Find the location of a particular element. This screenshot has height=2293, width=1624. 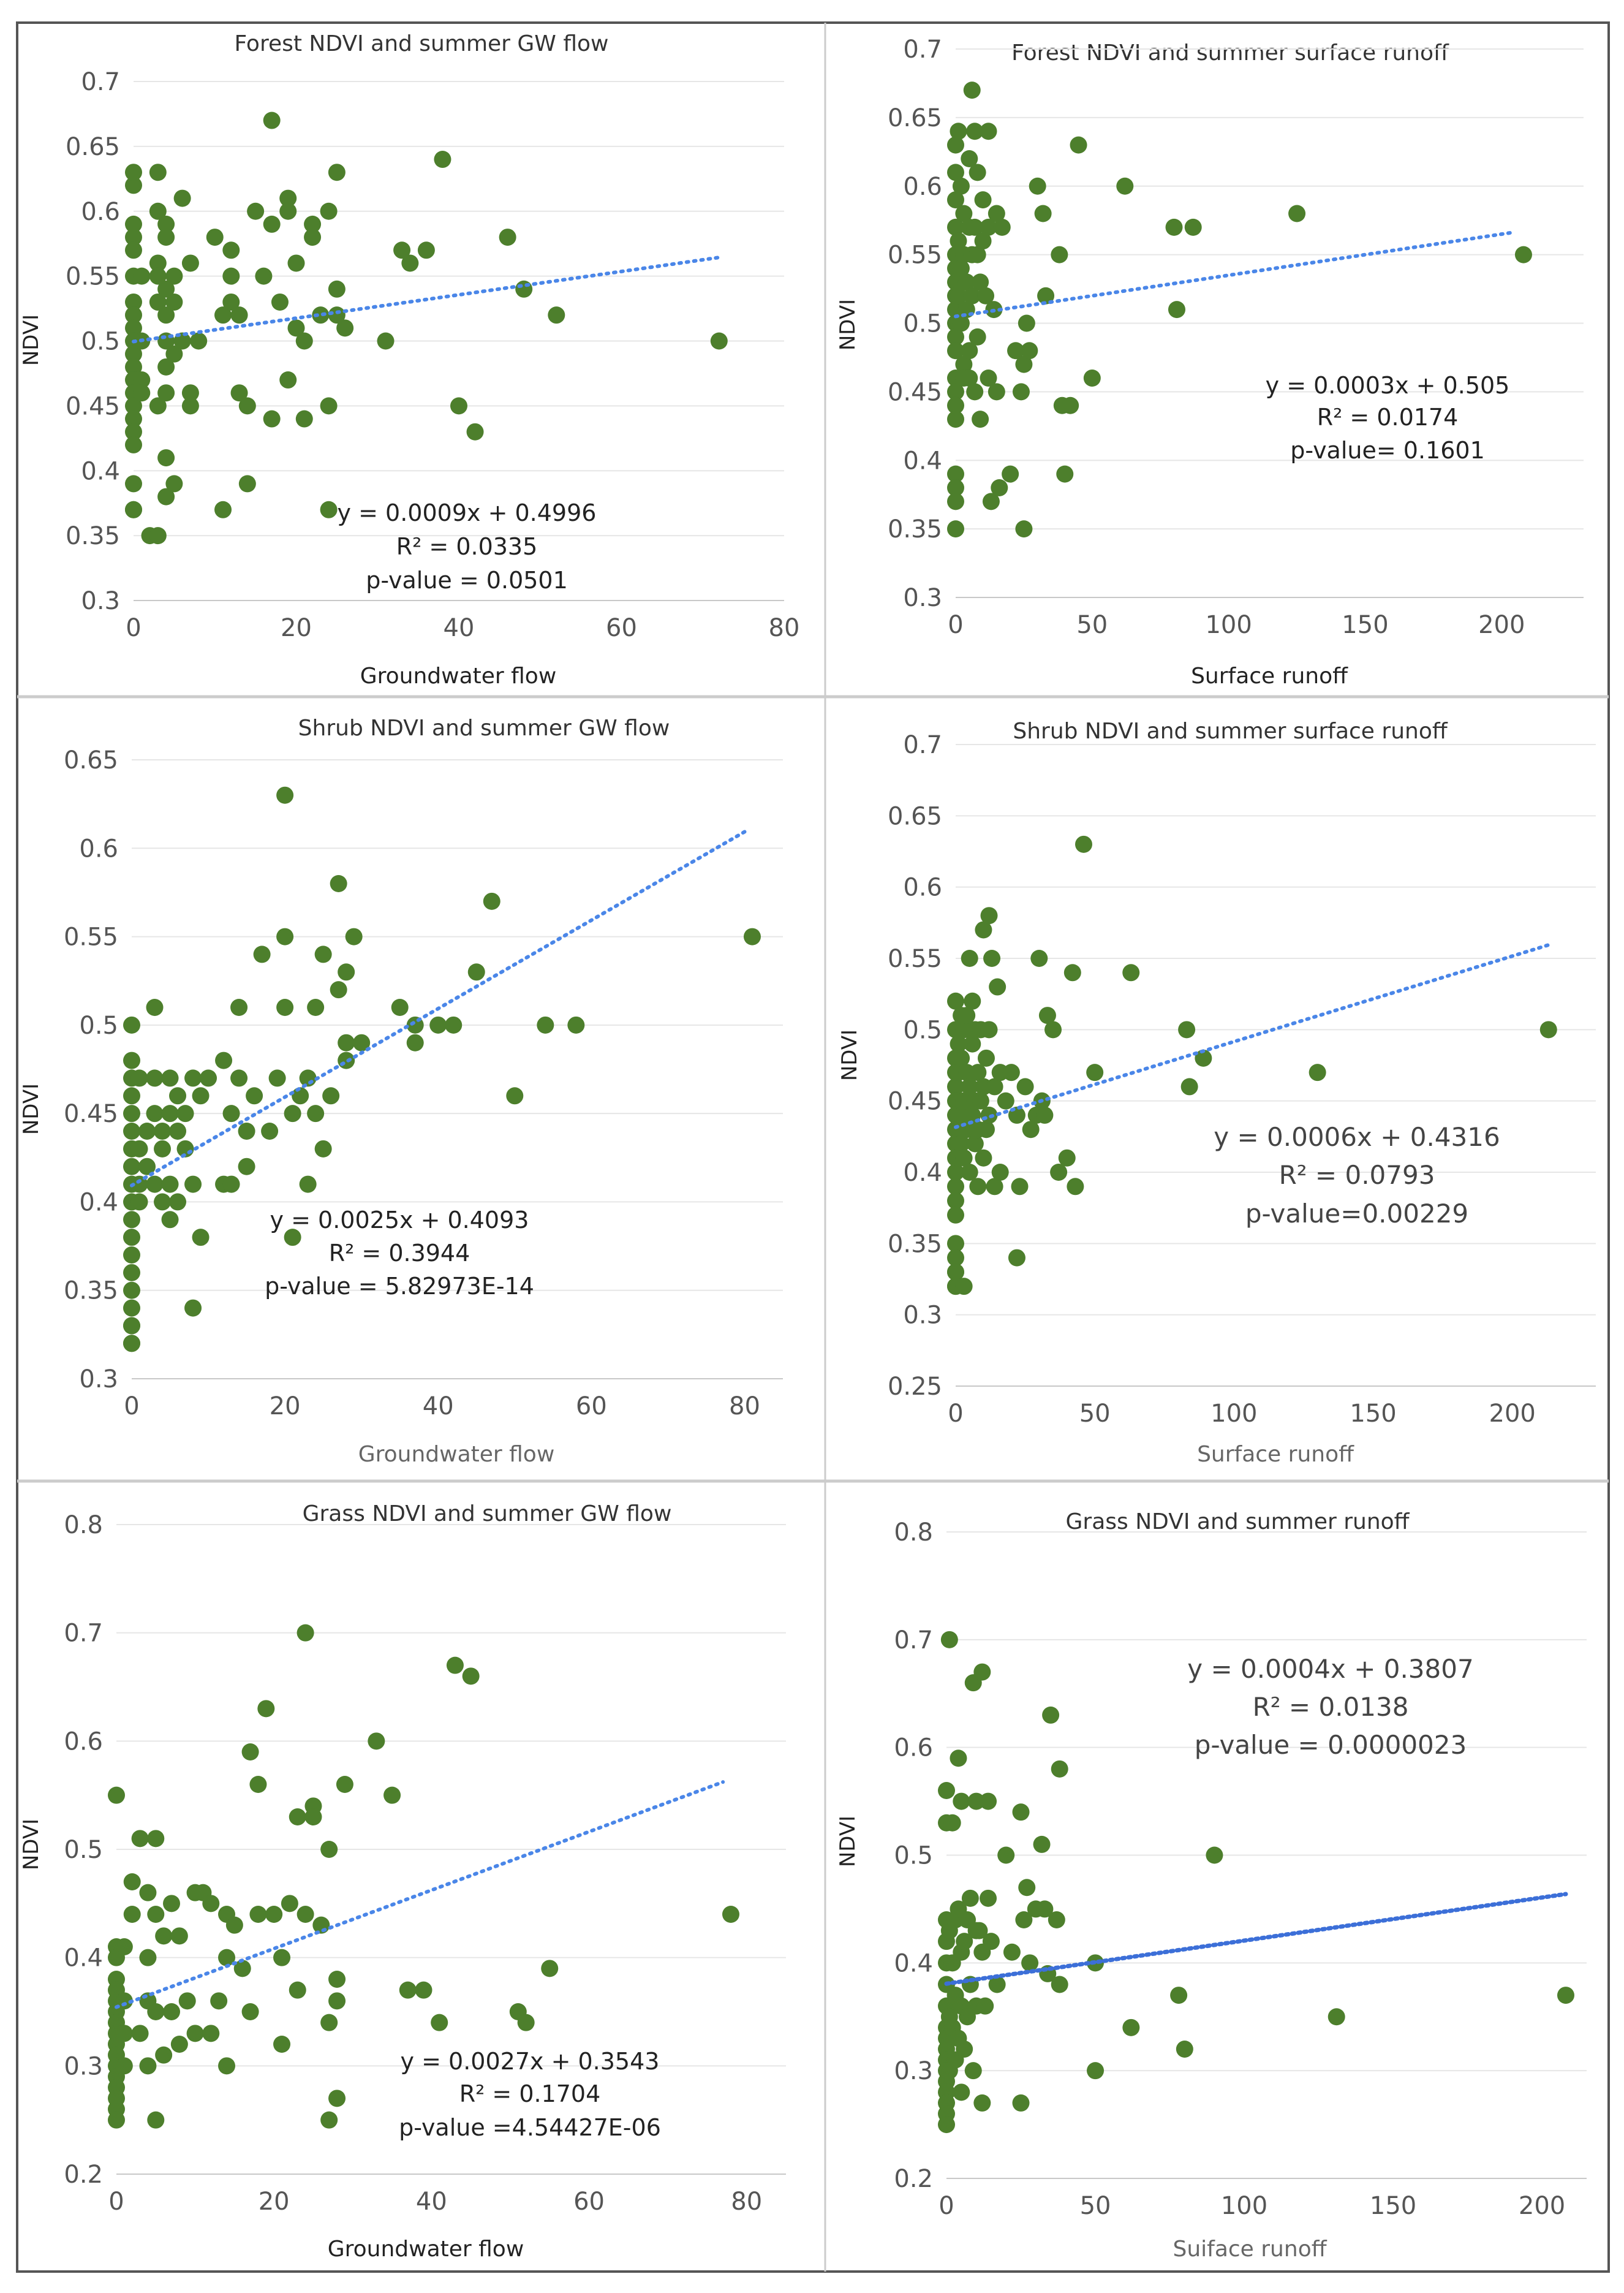

chart-title: Shrub NDVI and summer GW flow is located at coordinates (484, 728).